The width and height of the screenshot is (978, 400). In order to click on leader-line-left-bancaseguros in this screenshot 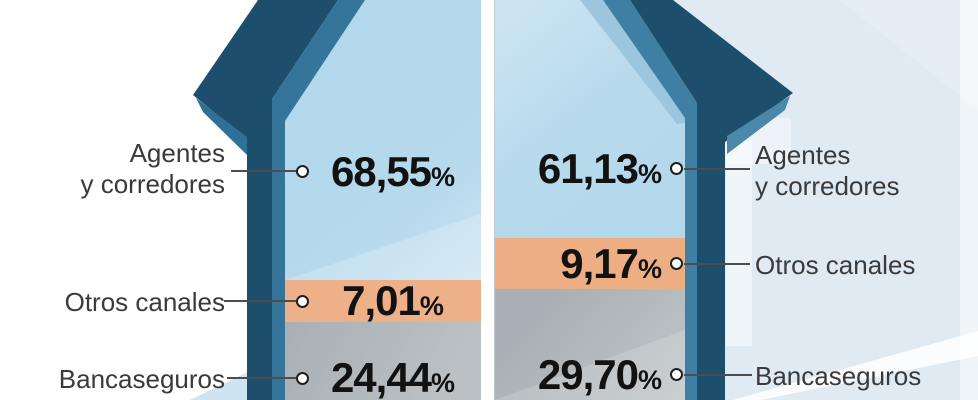, I will do `click(262, 378)`.